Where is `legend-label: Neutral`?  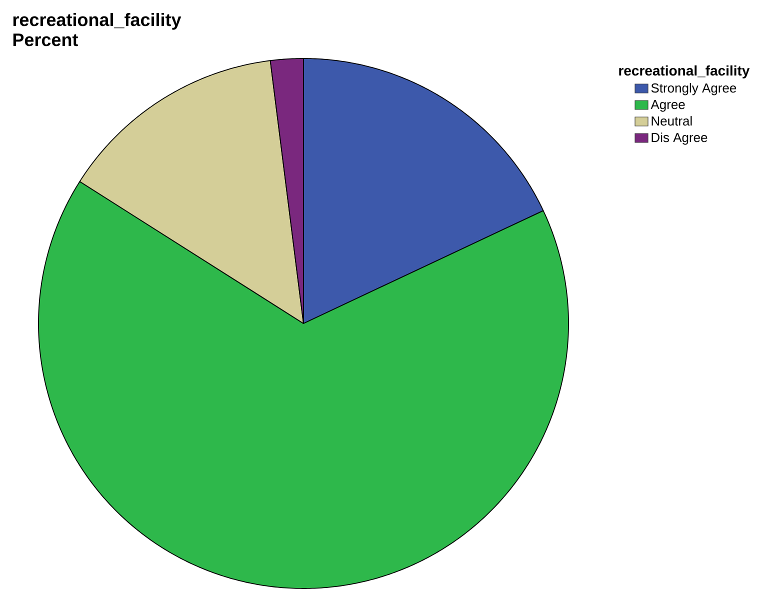
legend-label: Neutral is located at coordinates (672, 121).